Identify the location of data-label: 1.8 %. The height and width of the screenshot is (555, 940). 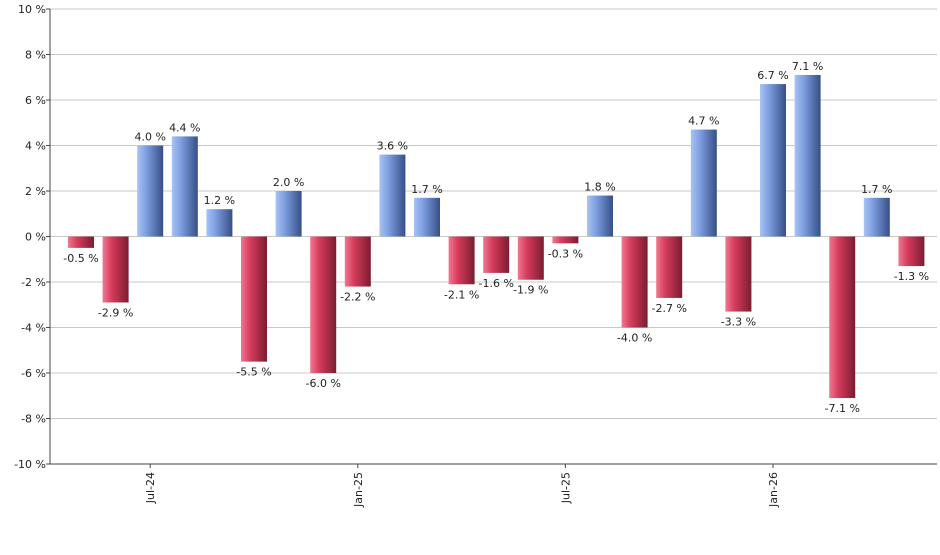
(599, 187).